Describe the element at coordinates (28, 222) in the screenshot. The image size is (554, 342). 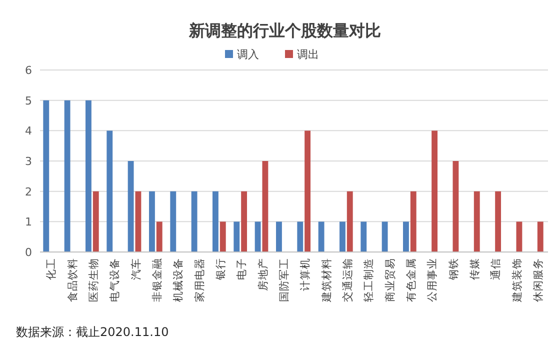
I see `y-tick-label: 1` at that location.